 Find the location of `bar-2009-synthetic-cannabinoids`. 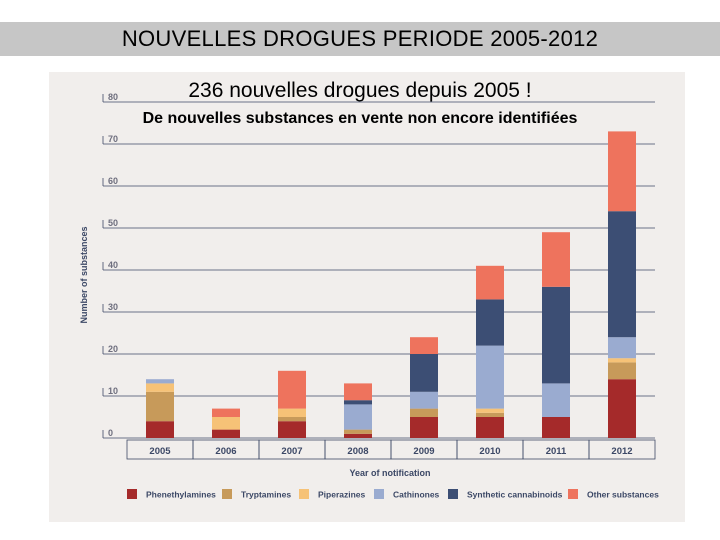

bar-2009-synthetic-cannabinoids is located at coordinates (424, 373).